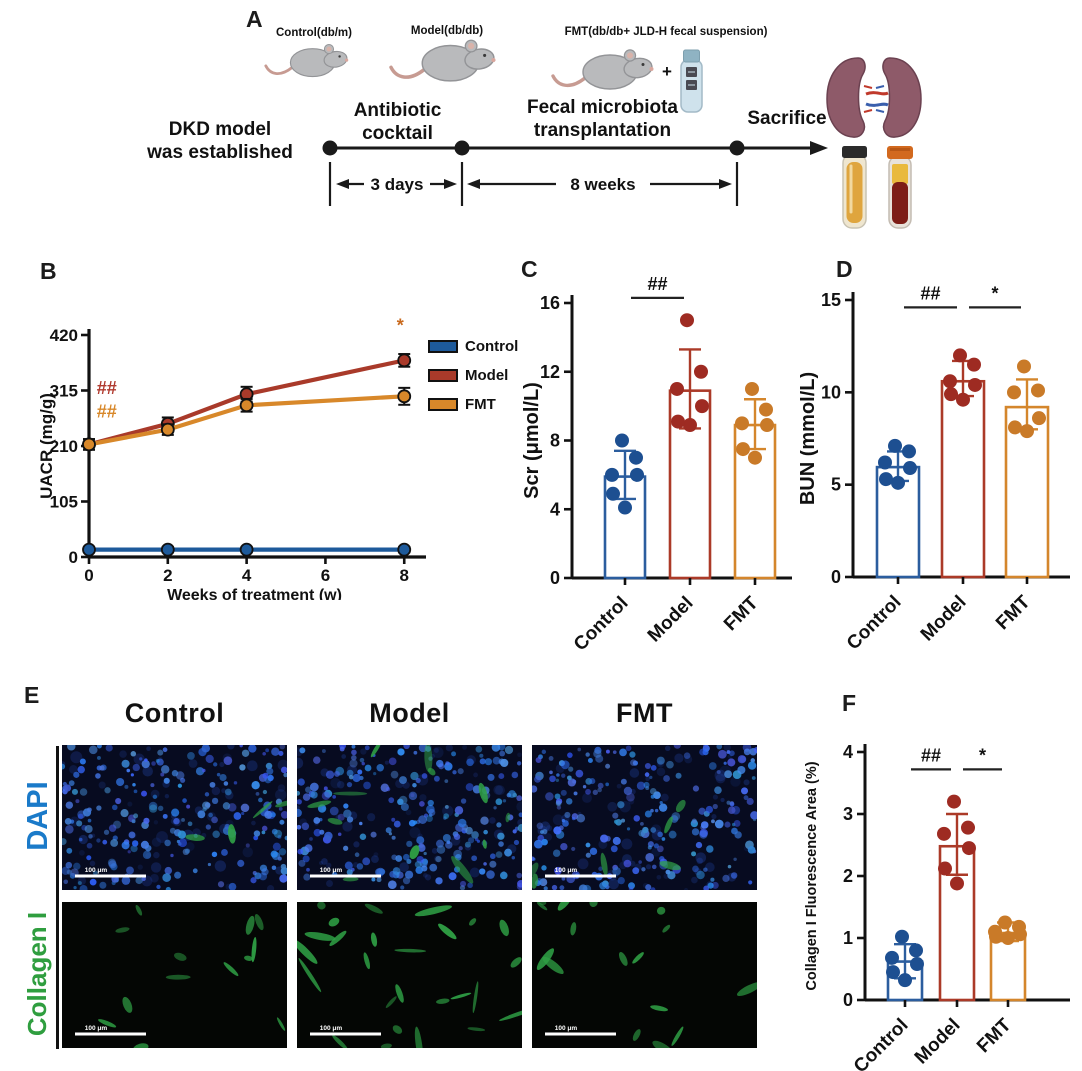  I want to click on legend-label: Model, so click(487, 375).